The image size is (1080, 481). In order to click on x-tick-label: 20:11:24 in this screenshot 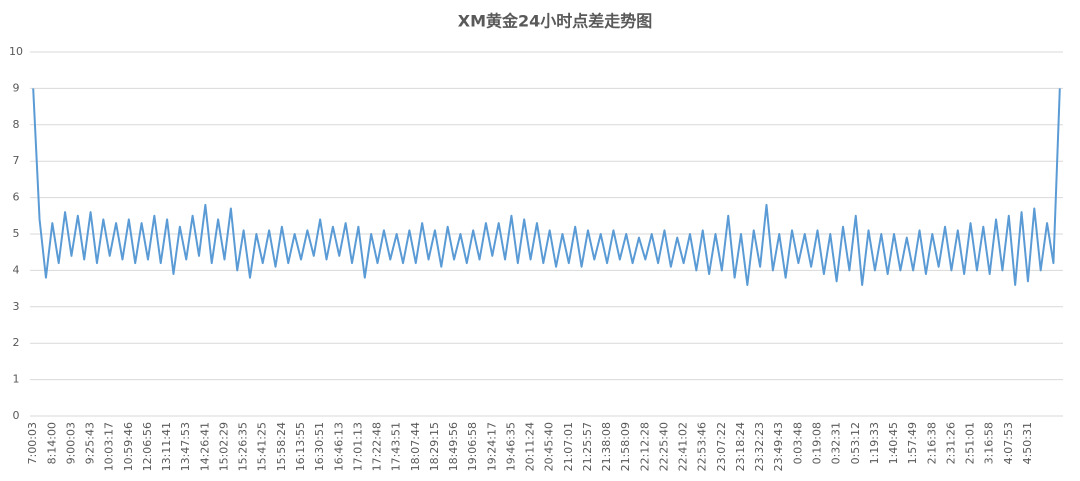, I will do `click(530, 446)`.